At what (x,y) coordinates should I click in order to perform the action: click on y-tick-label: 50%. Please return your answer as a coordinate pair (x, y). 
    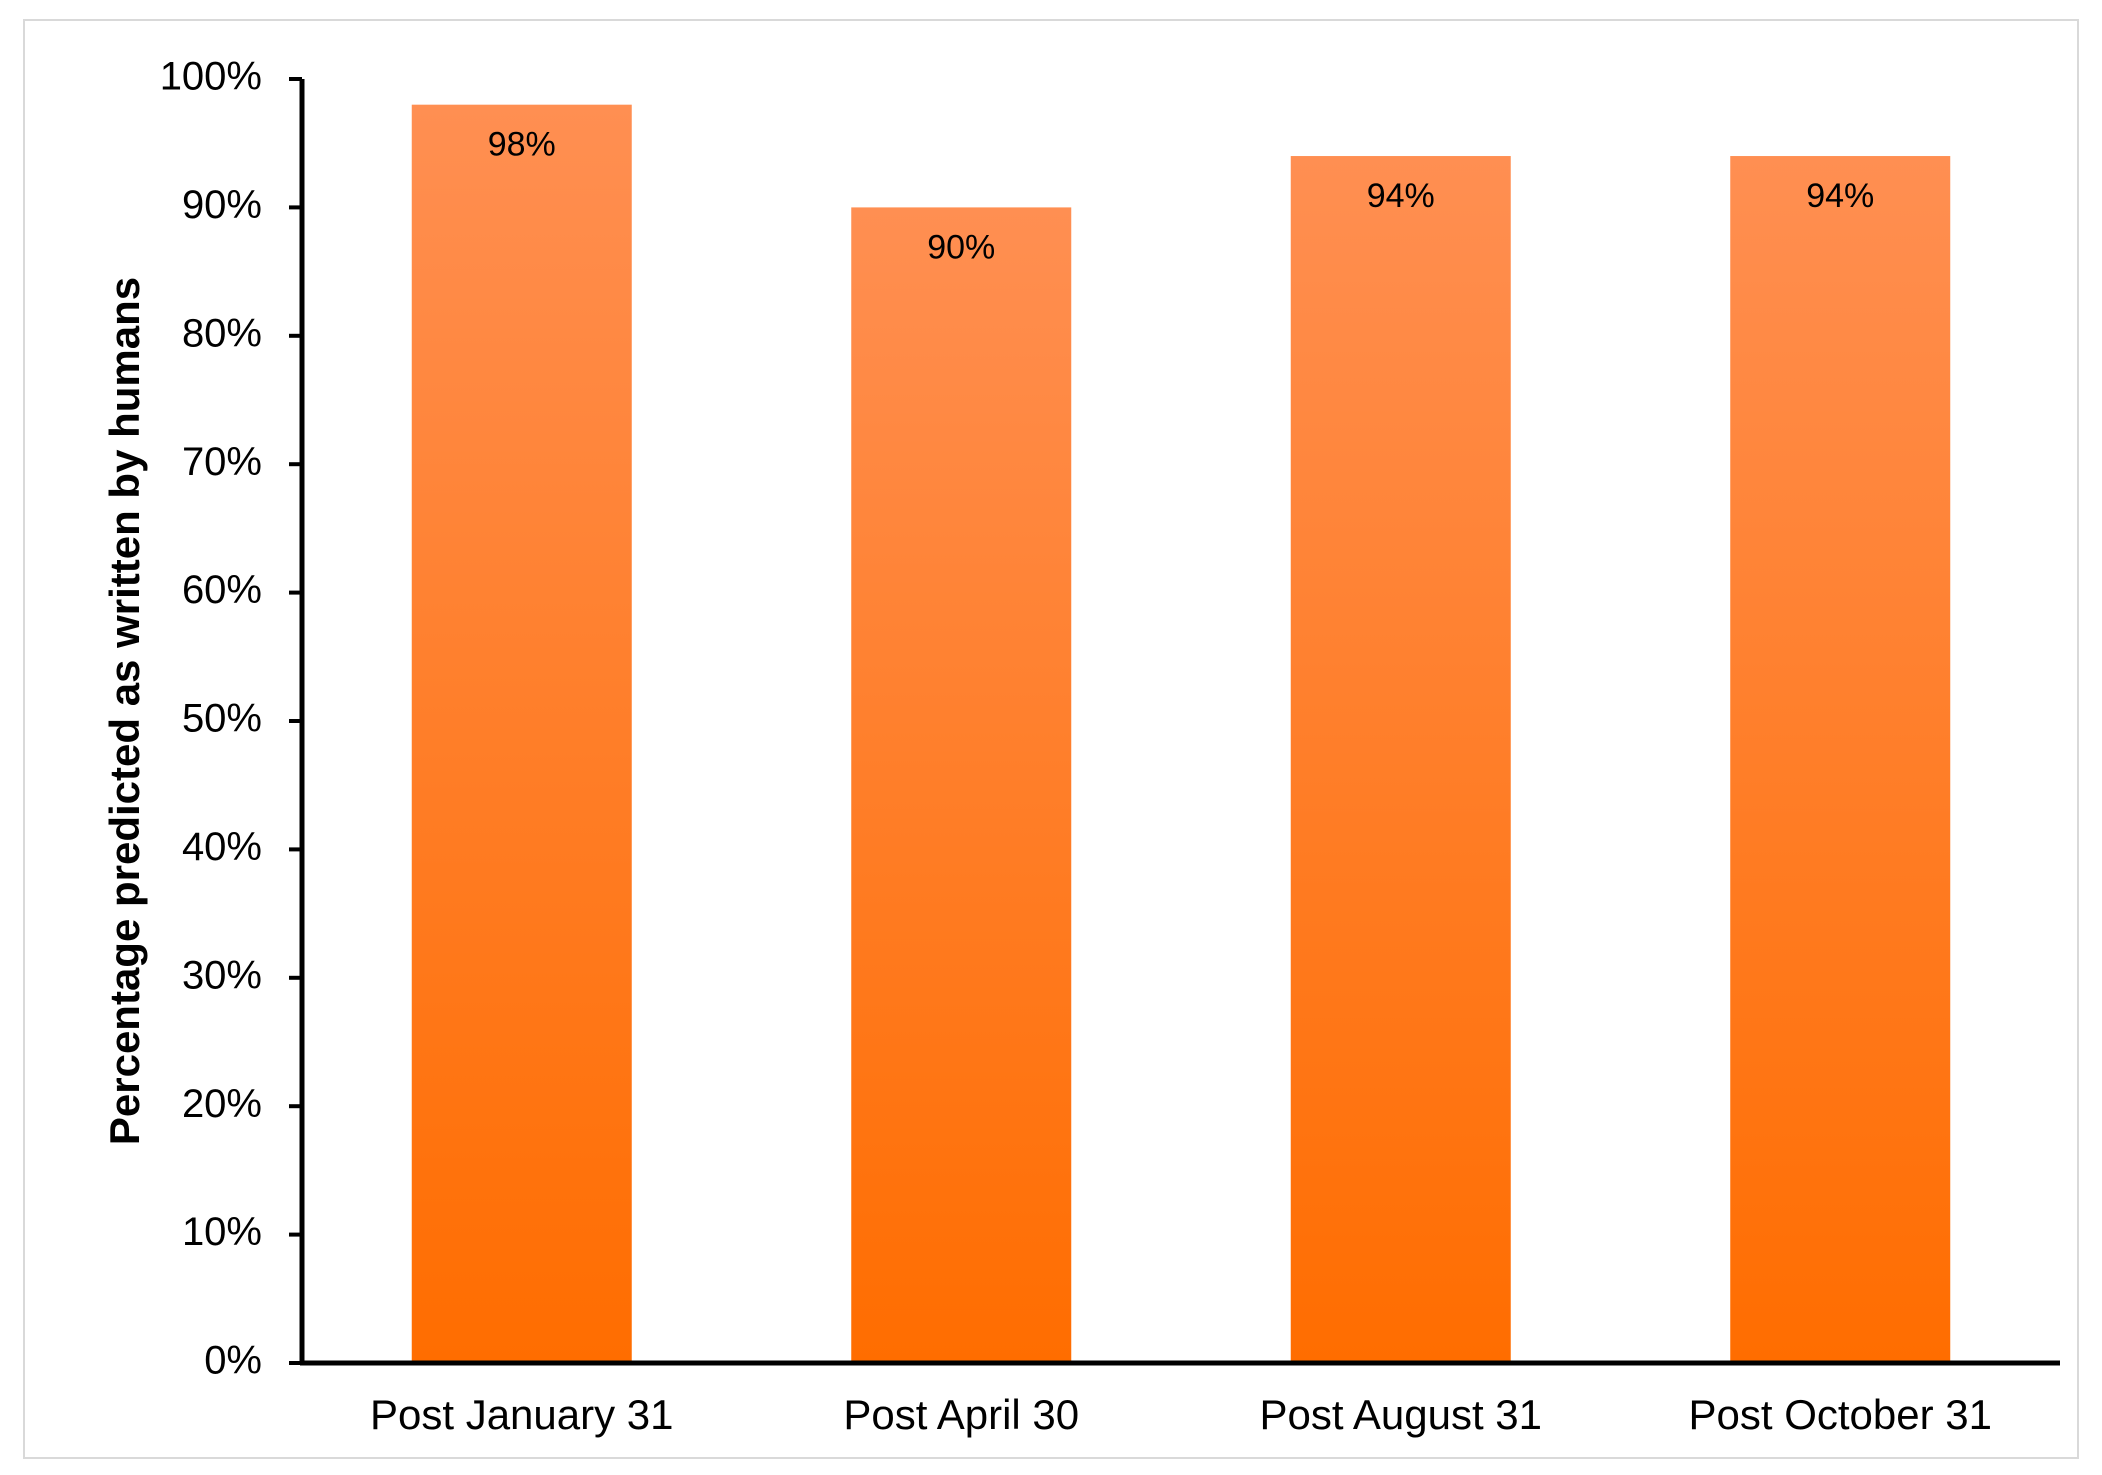
    Looking at the image, I should click on (222, 719).